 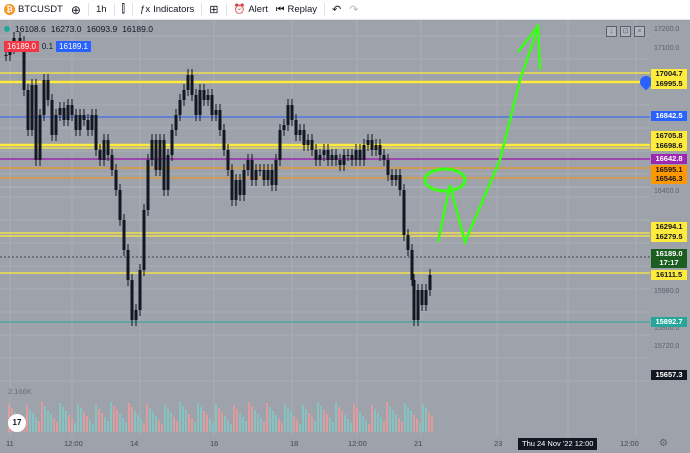 What do you see at coordinates (17, 423) in the screenshot?
I see `tradingview-logo: 17` at bounding box center [17, 423].